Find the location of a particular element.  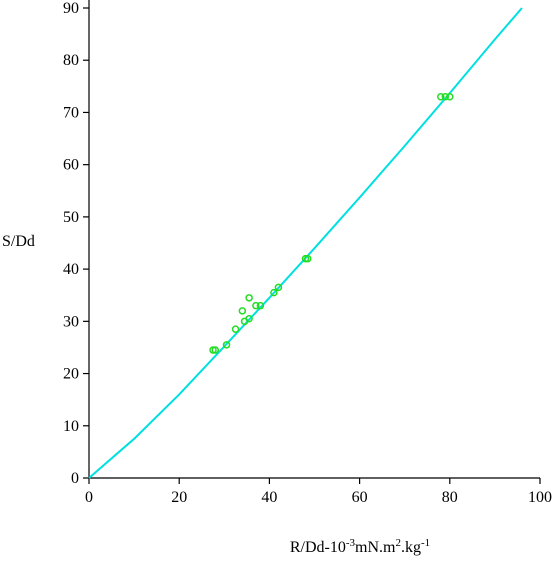

y-tick-label: 40 is located at coordinates (71, 269).